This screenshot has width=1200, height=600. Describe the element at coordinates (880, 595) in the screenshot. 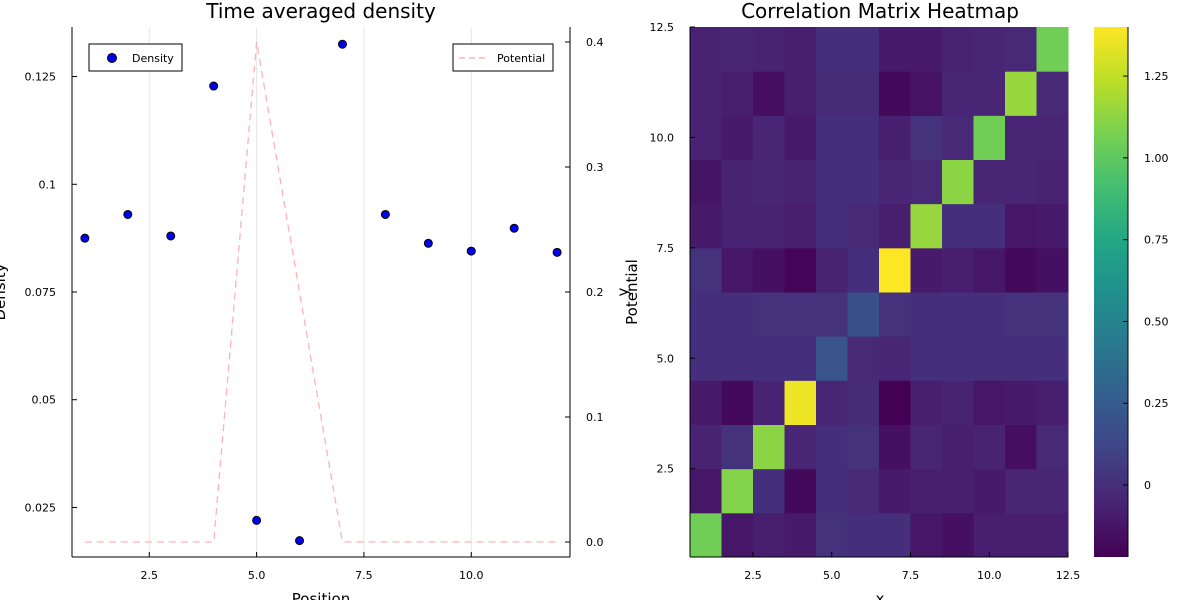

I see `heatmap-x-label: x` at that location.